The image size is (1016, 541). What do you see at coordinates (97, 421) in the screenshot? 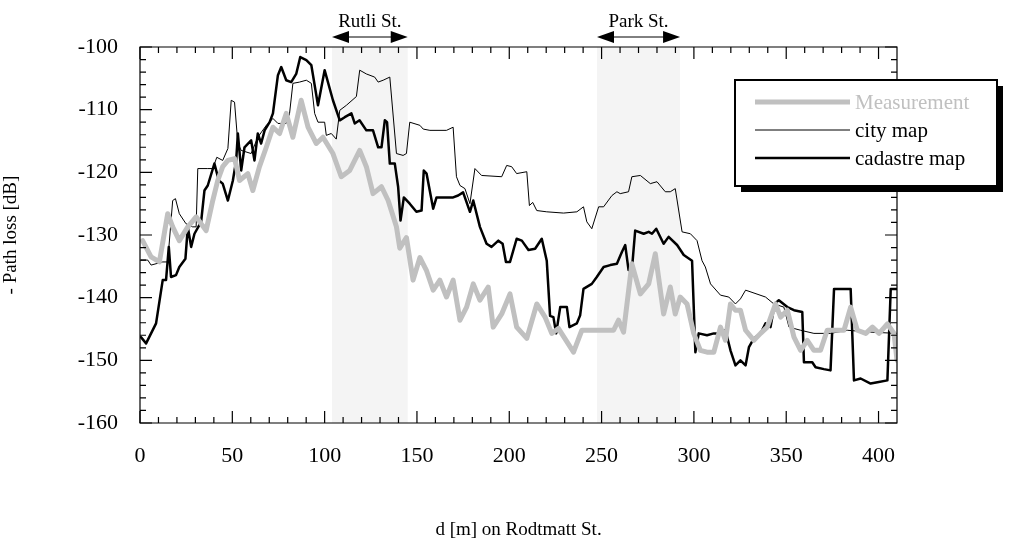
I see `y-tick-label: -160` at bounding box center [97, 421].